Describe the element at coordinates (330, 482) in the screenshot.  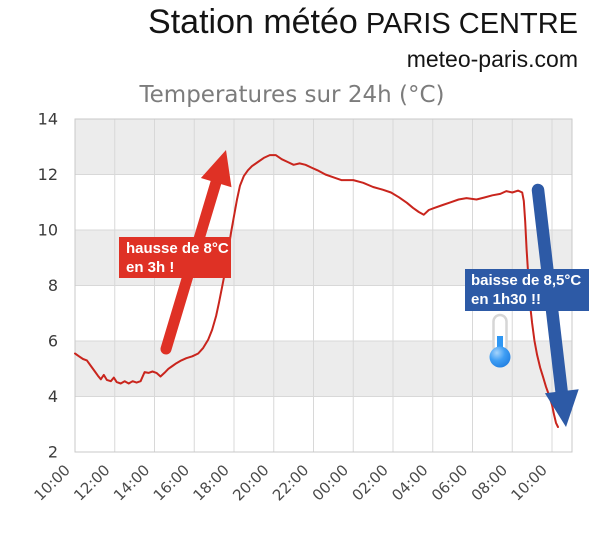
I see `x-tick-label: 00:00` at that location.